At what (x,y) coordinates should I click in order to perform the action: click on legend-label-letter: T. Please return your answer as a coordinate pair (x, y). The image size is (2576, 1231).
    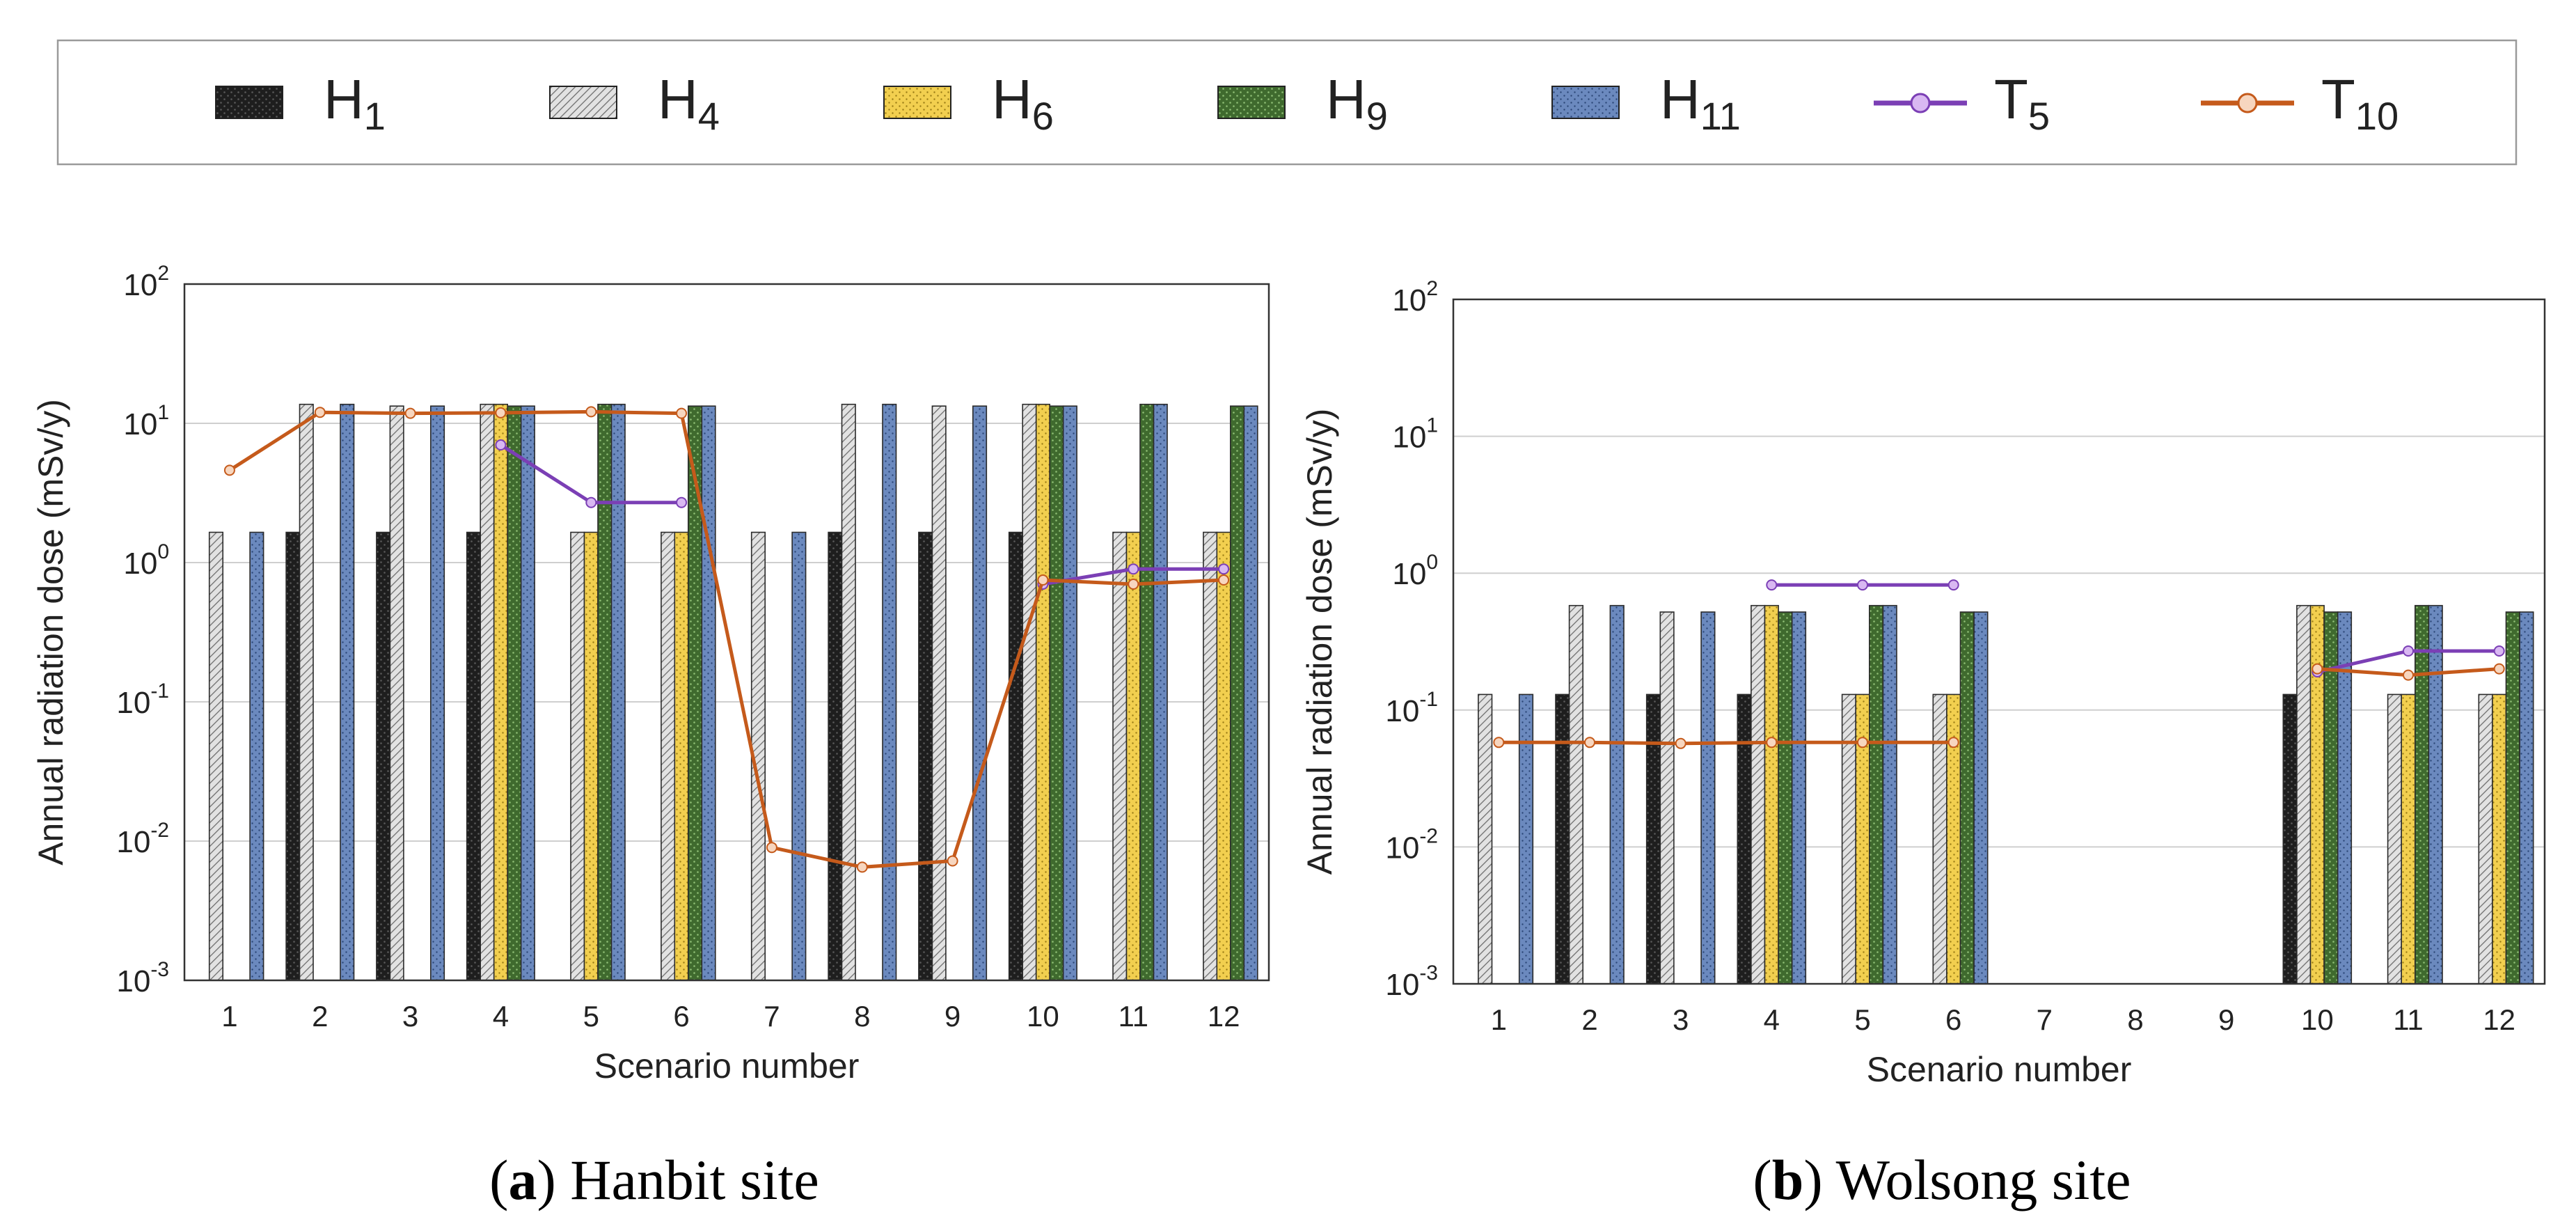
    Looking at the image, I should click on (2338, 99).